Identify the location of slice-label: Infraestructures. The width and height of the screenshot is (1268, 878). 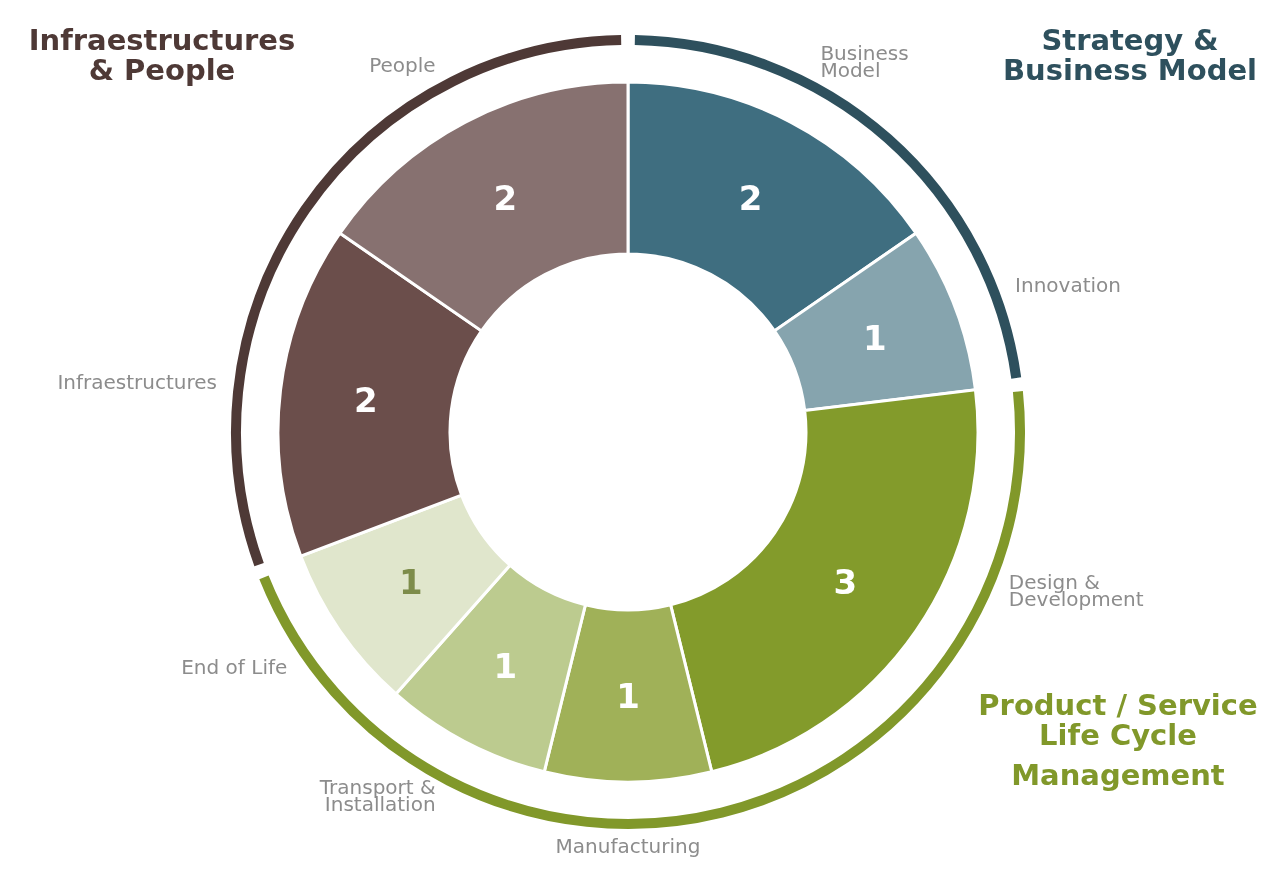
(137, 382).